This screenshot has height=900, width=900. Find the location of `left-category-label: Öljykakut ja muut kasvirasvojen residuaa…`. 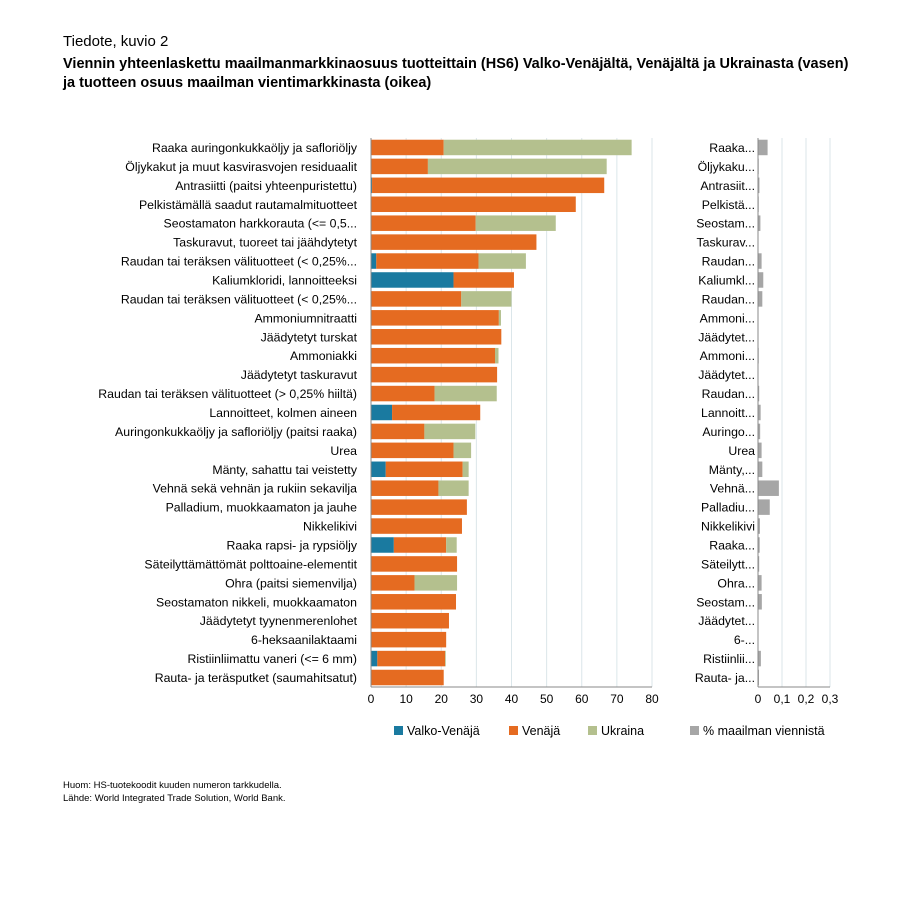

left-category-label: Öljykakut ja muut kasvirasvojen residuaa… is located at coordinates (241, 167).